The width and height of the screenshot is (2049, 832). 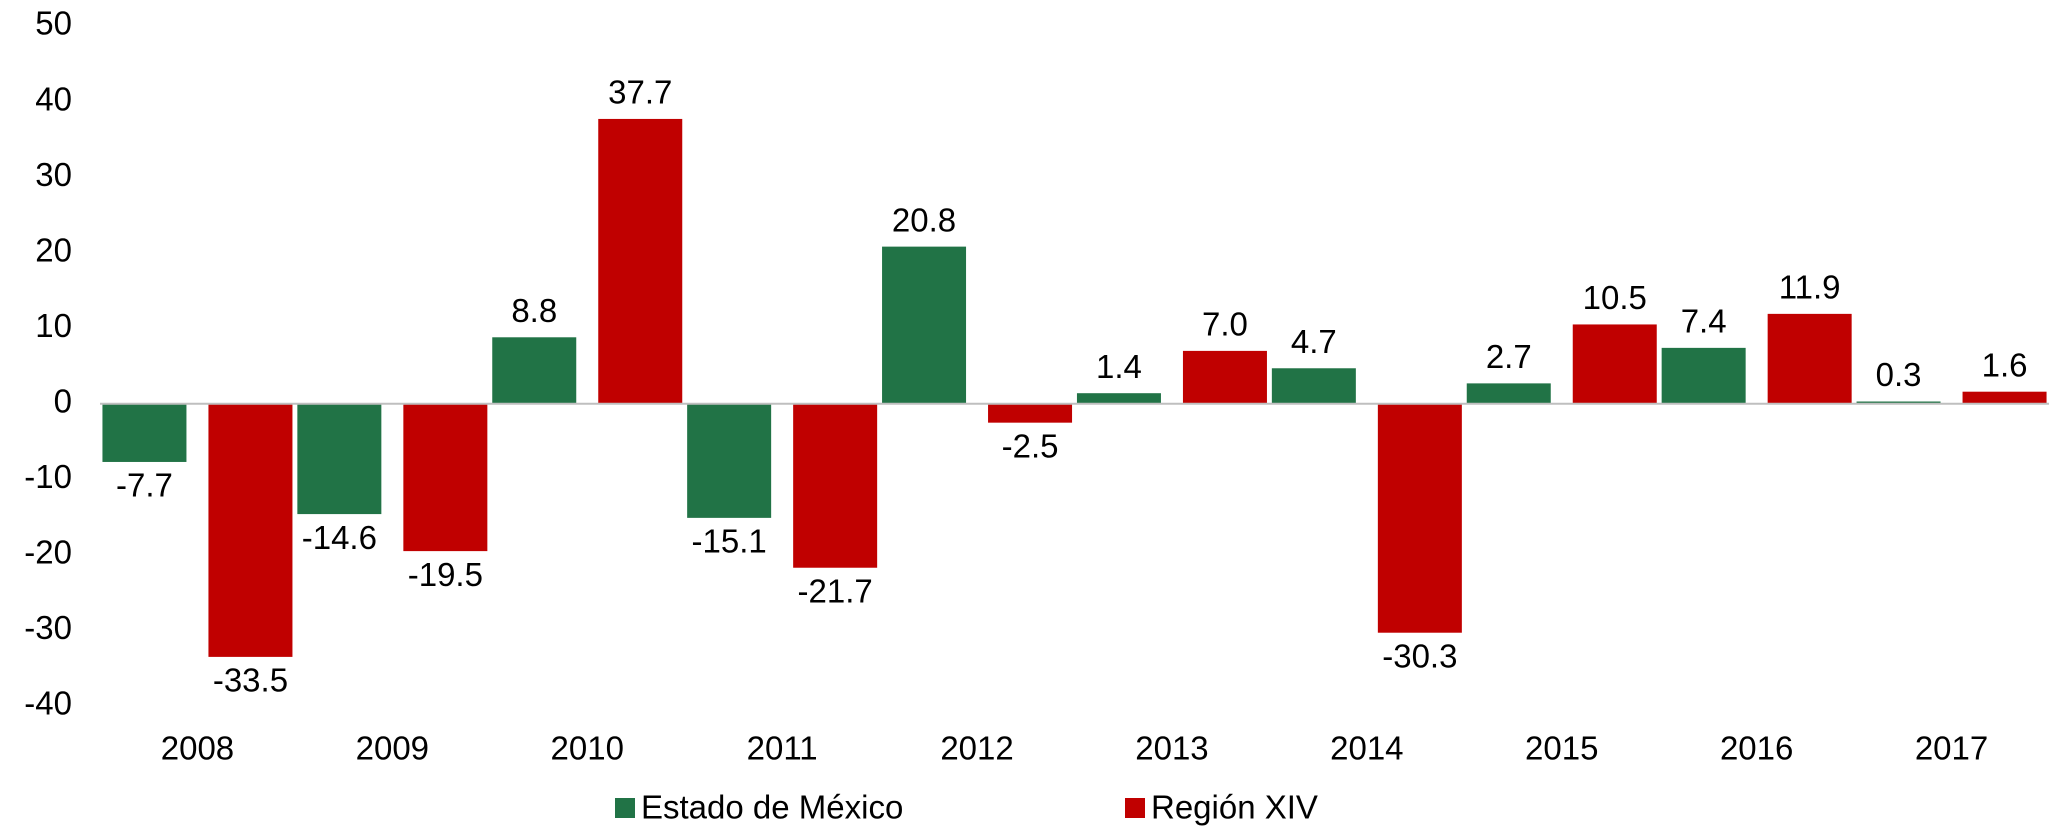 I want to click on y-tick-label: 10, so click(x=53, y=325).